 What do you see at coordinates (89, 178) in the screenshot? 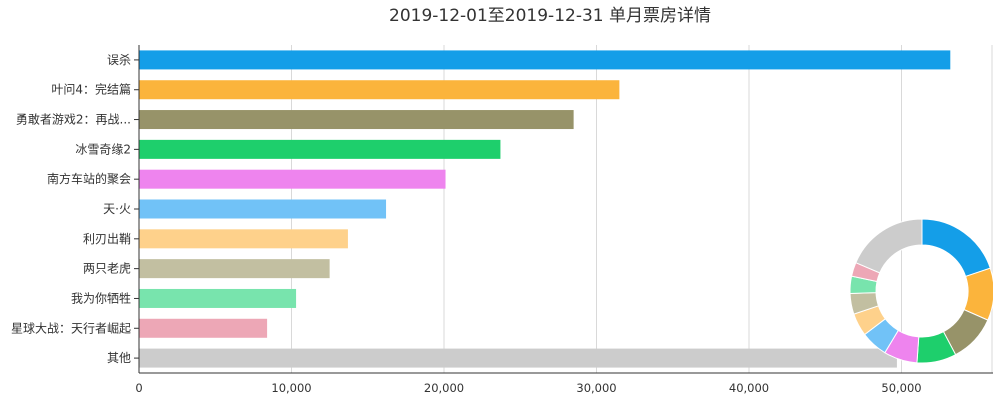
I see `category-label: 南方车站的聚会` at bounding box center [89, 178].